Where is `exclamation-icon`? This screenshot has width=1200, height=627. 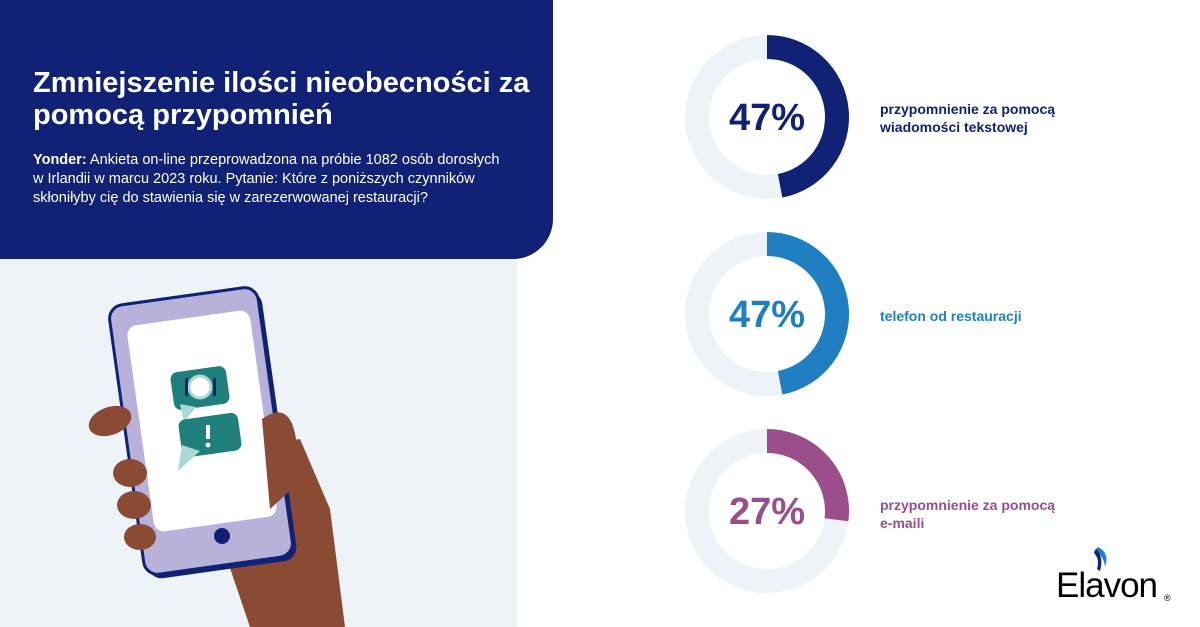
exclamation-icon is located at coordinates (210, 441).